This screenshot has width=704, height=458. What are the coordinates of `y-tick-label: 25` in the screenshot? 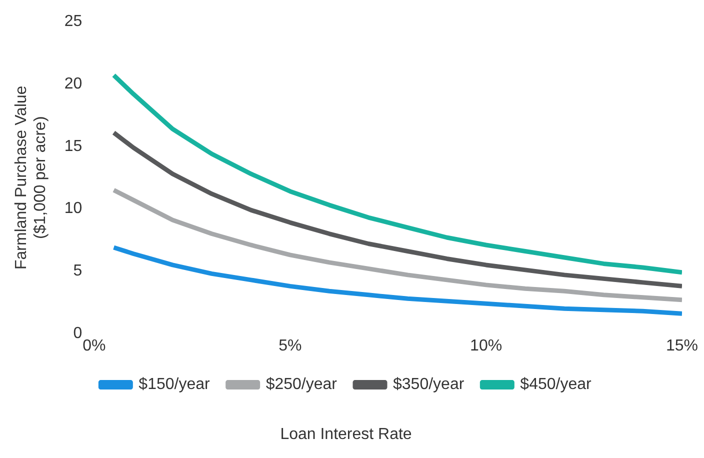 It's located at (73, 21).